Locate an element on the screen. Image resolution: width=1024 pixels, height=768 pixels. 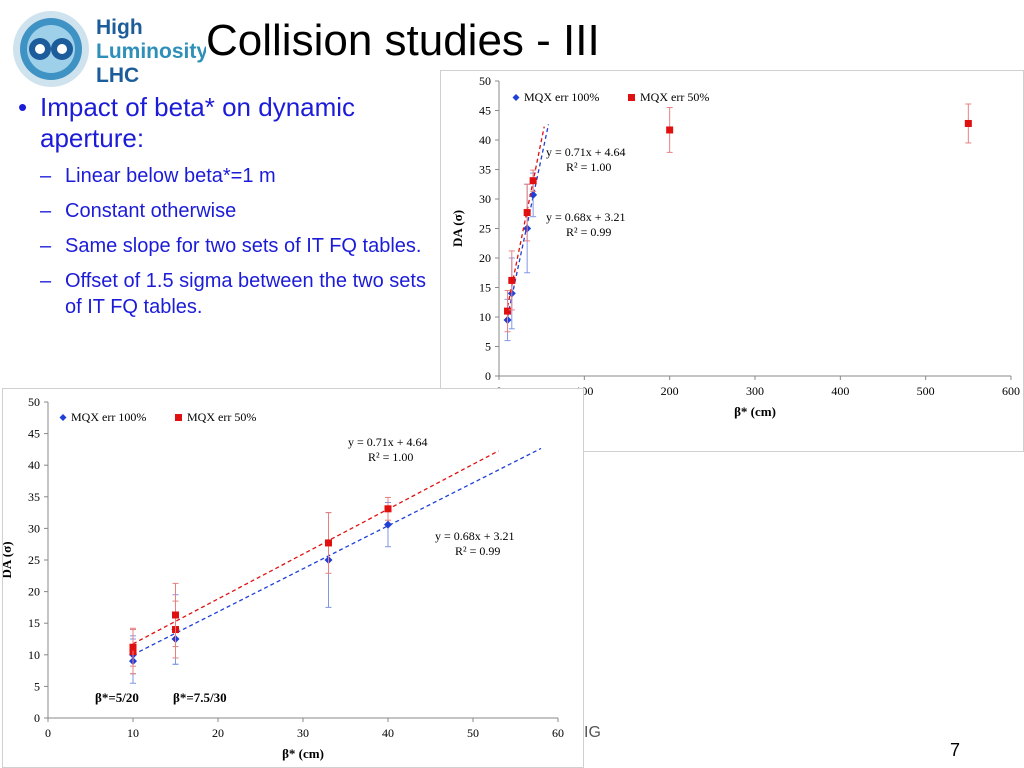
subbullet-text: Constant otherwise is located at coordinates (151, 211).